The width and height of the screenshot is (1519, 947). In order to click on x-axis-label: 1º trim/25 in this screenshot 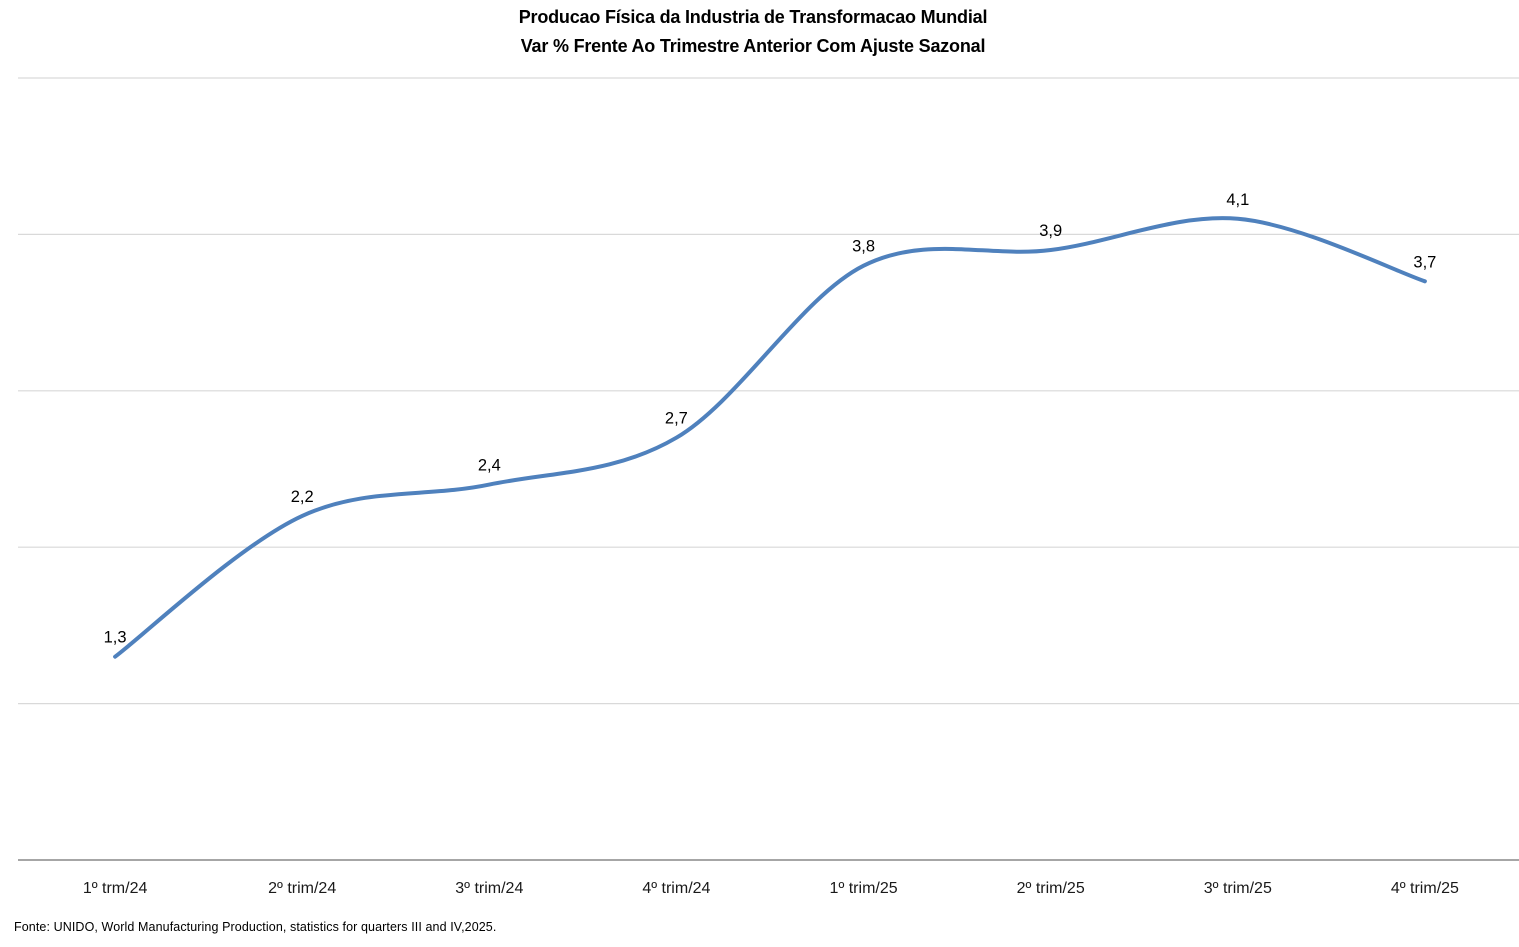, I will do `click(864, 888)`.